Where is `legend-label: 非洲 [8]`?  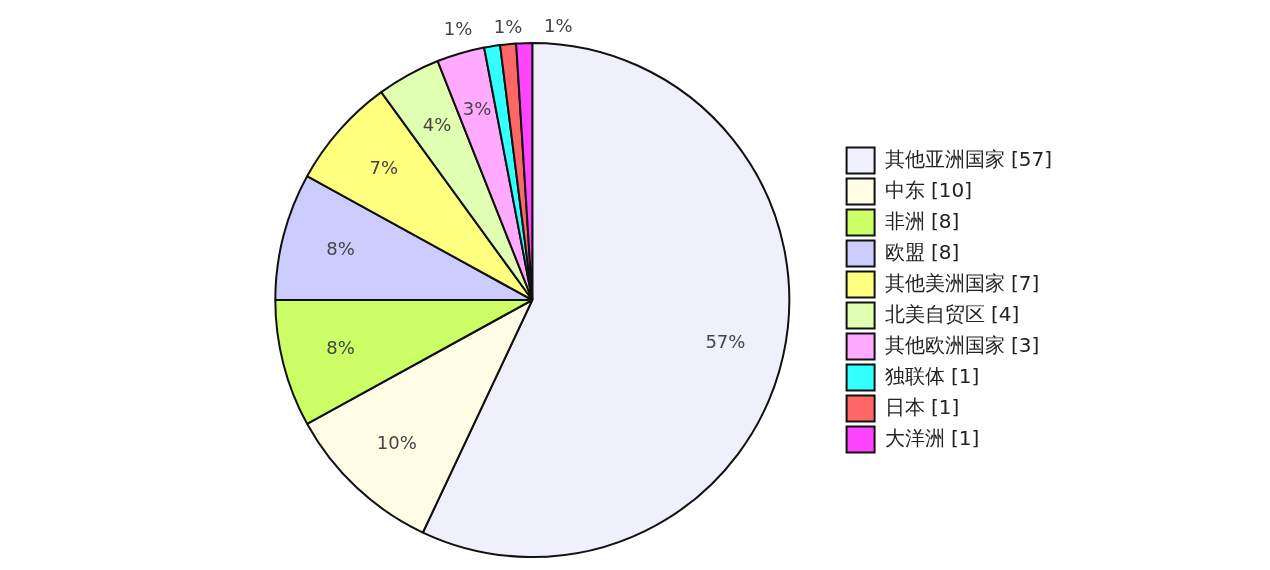
legend-label: 非洲 [8] is located at coordinates (922, 220).